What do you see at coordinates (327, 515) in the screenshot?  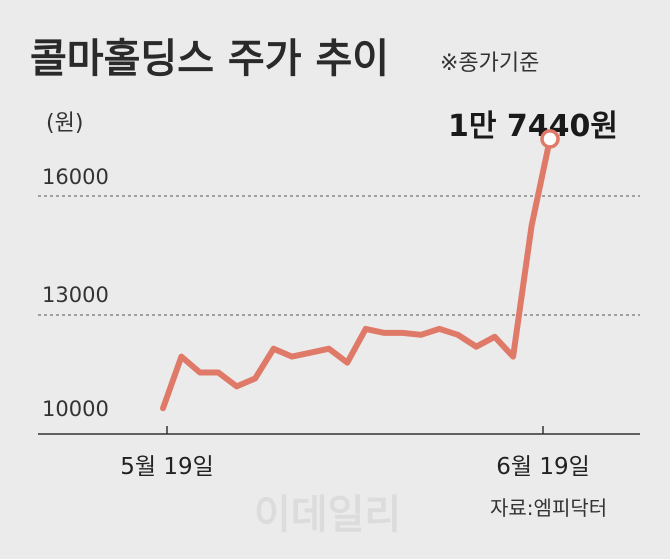 I see `watermark: 이데일리` at bounding box center [327, 515].